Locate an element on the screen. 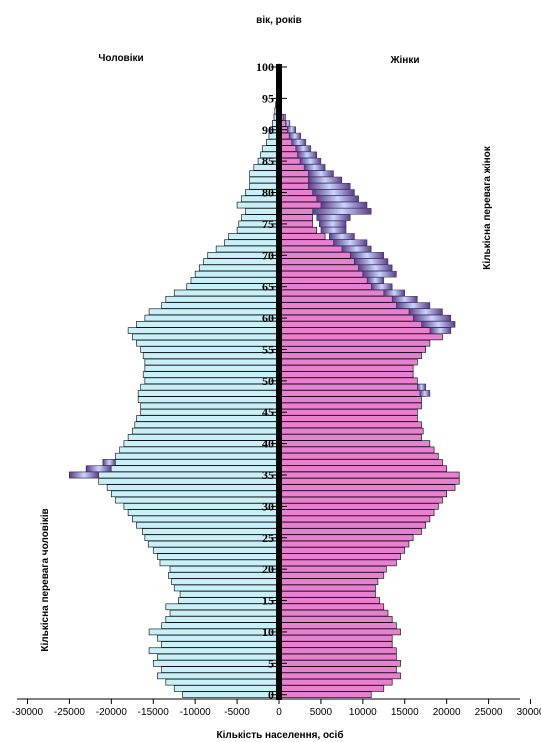 This screenshot has height=742, width=541. x-tick-label-15000: 15000 is located at coordinates (405, 712).